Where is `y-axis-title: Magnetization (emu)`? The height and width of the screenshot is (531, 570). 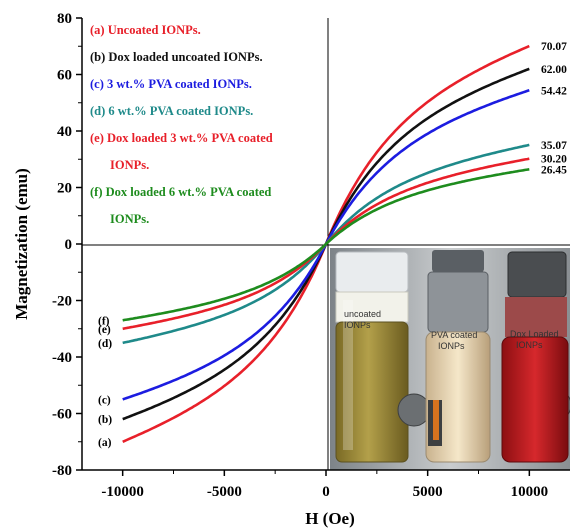
y-axis-title: Magnetization (emu) is located at coordinates (21, 244).